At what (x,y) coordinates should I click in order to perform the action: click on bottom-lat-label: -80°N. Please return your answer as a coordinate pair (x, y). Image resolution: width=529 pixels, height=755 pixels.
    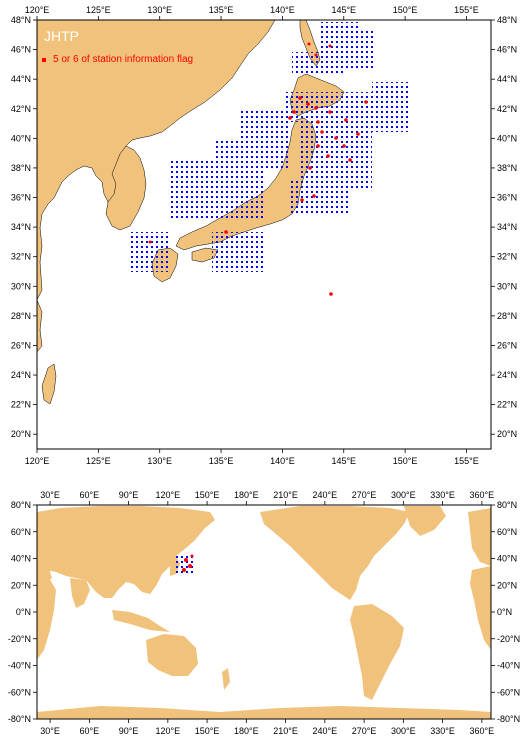
    Looking at the image, I should click on (19, 719).